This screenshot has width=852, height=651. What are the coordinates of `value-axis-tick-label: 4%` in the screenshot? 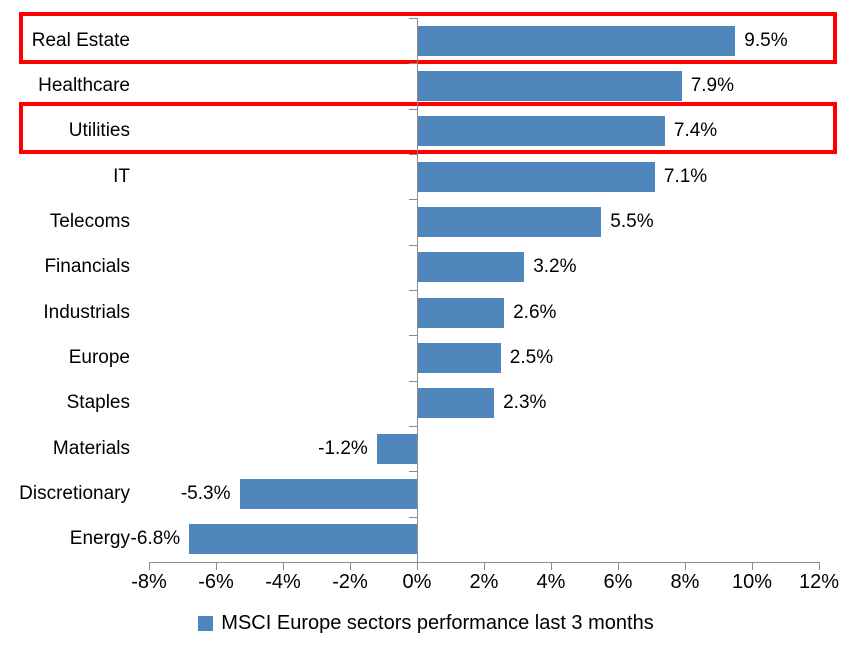 It's located at (551, 582).